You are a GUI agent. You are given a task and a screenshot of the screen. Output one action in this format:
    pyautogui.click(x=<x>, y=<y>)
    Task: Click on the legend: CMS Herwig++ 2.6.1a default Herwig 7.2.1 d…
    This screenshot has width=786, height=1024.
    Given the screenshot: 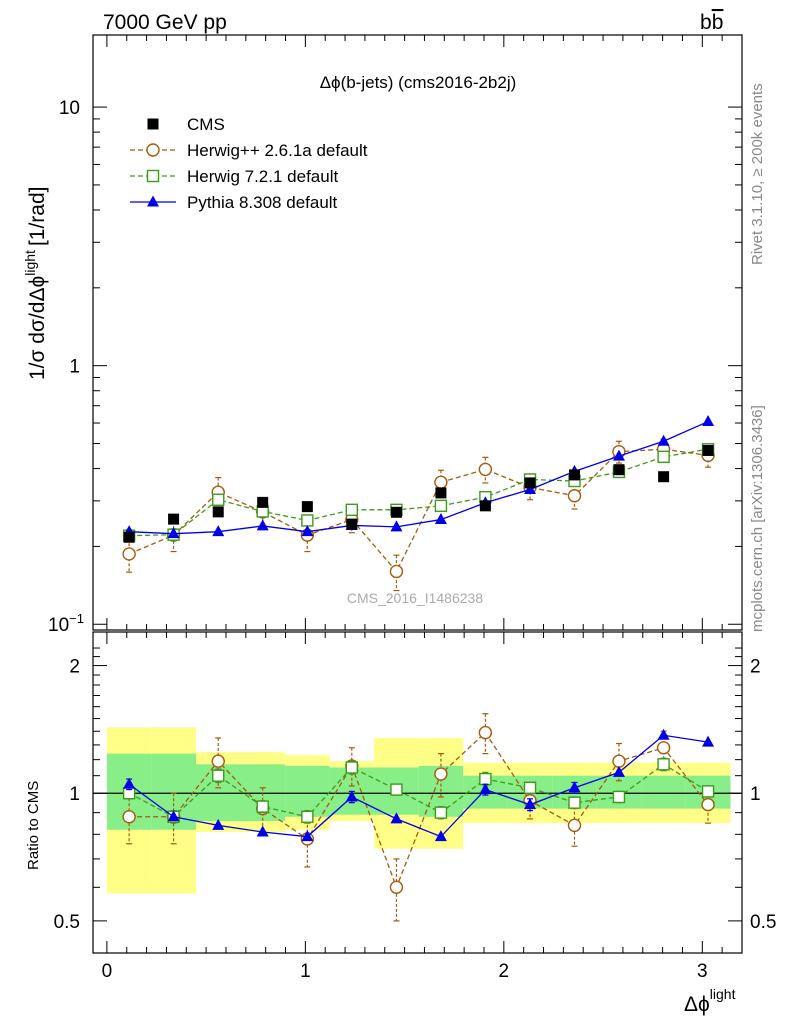 What is the action you would take?
    pyautogui.click(x=249, y=163)
    